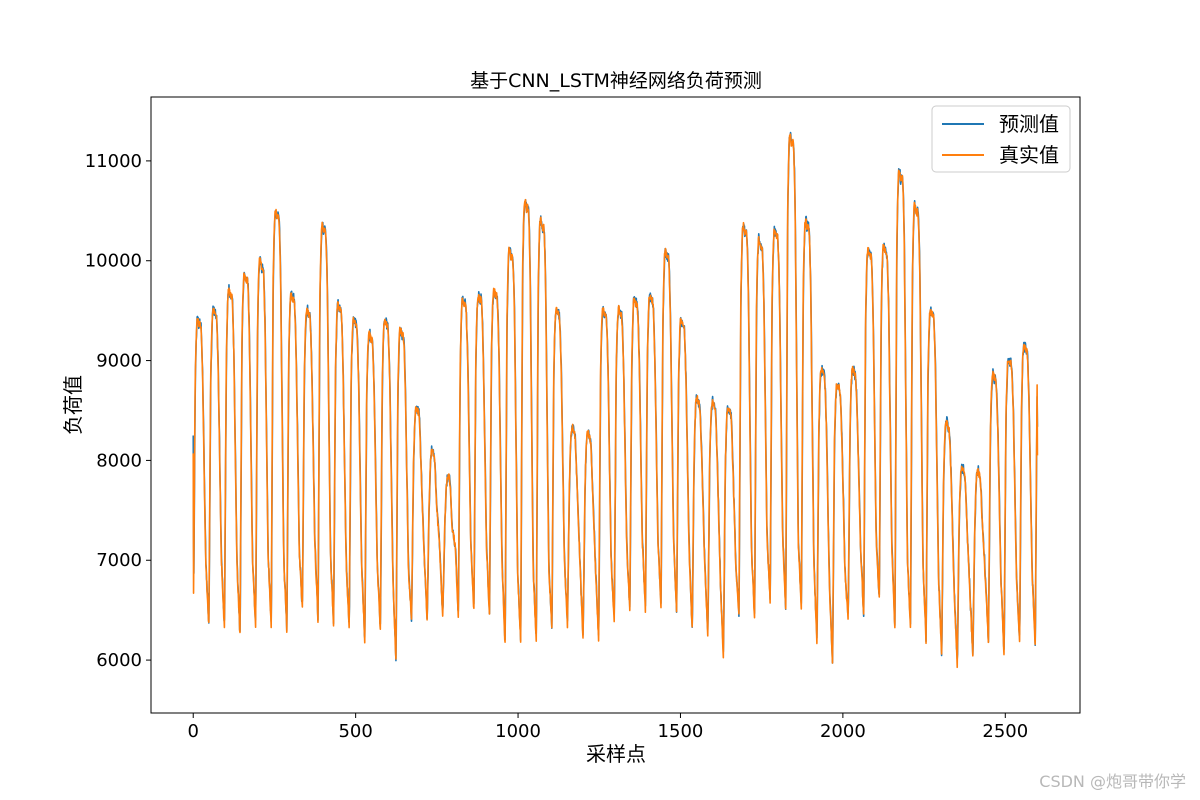 The image size is (1200, 800). Describe the element at coordinates (355, 731) in the screenshot. I see `x-tick-label: 500` at that location.